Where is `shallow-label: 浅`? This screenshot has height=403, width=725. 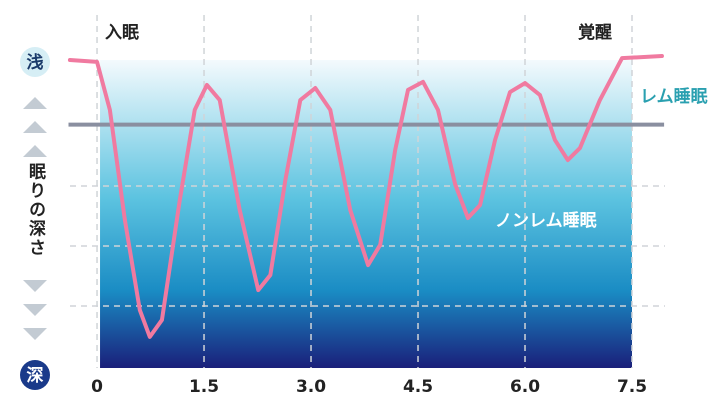 shallow-label: 浅 is located at coordinates (35, 62).